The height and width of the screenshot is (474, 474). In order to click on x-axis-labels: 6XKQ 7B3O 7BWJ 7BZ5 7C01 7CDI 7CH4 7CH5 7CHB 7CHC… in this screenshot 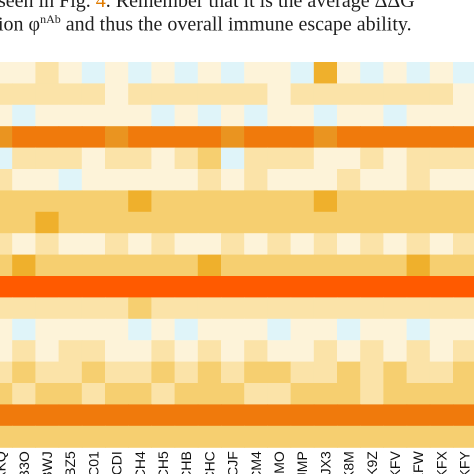, I will do `click(236, 462)`.